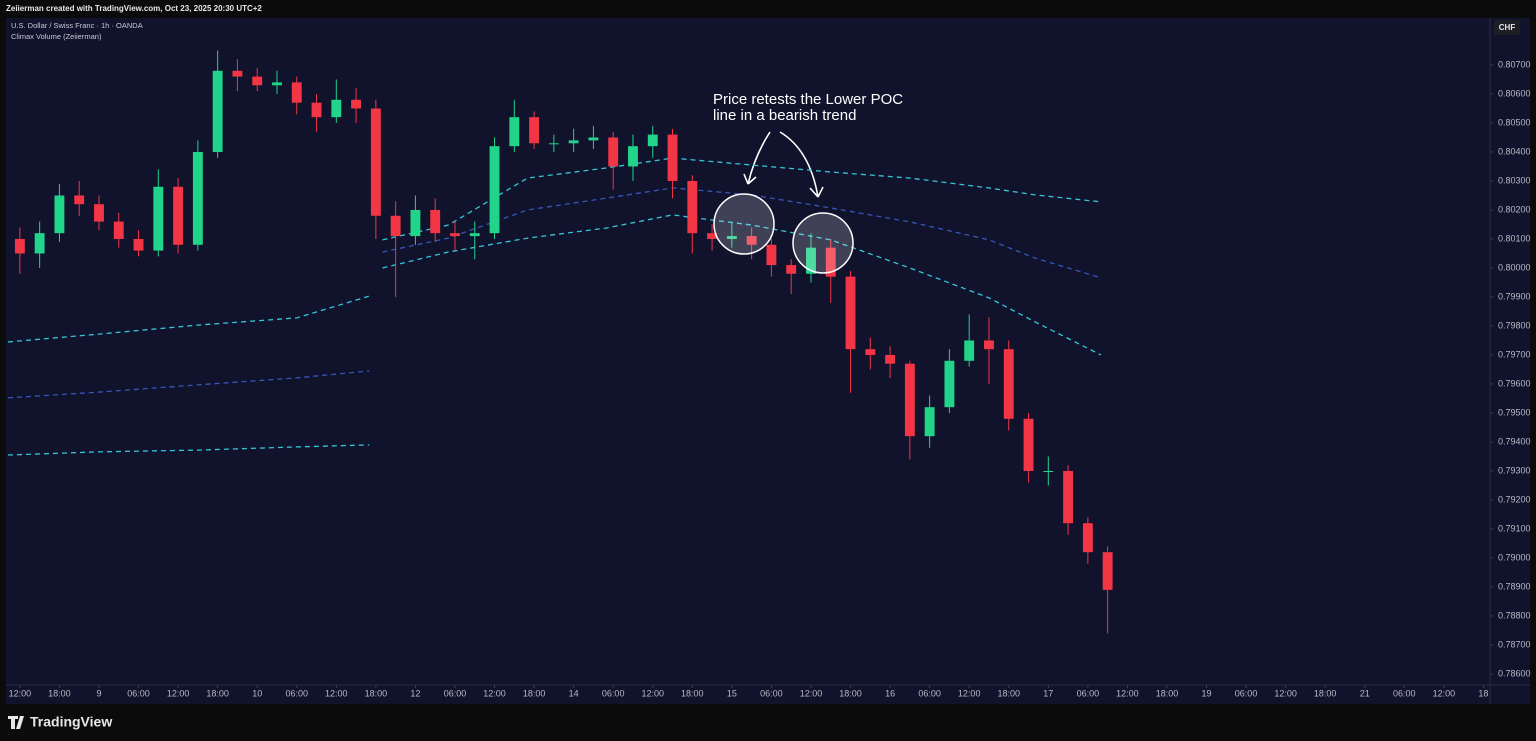  What do you see at coordinates (257, 693) in the screenshot?
I see `x-tick-label: 10` at bounding box center [257, 693].